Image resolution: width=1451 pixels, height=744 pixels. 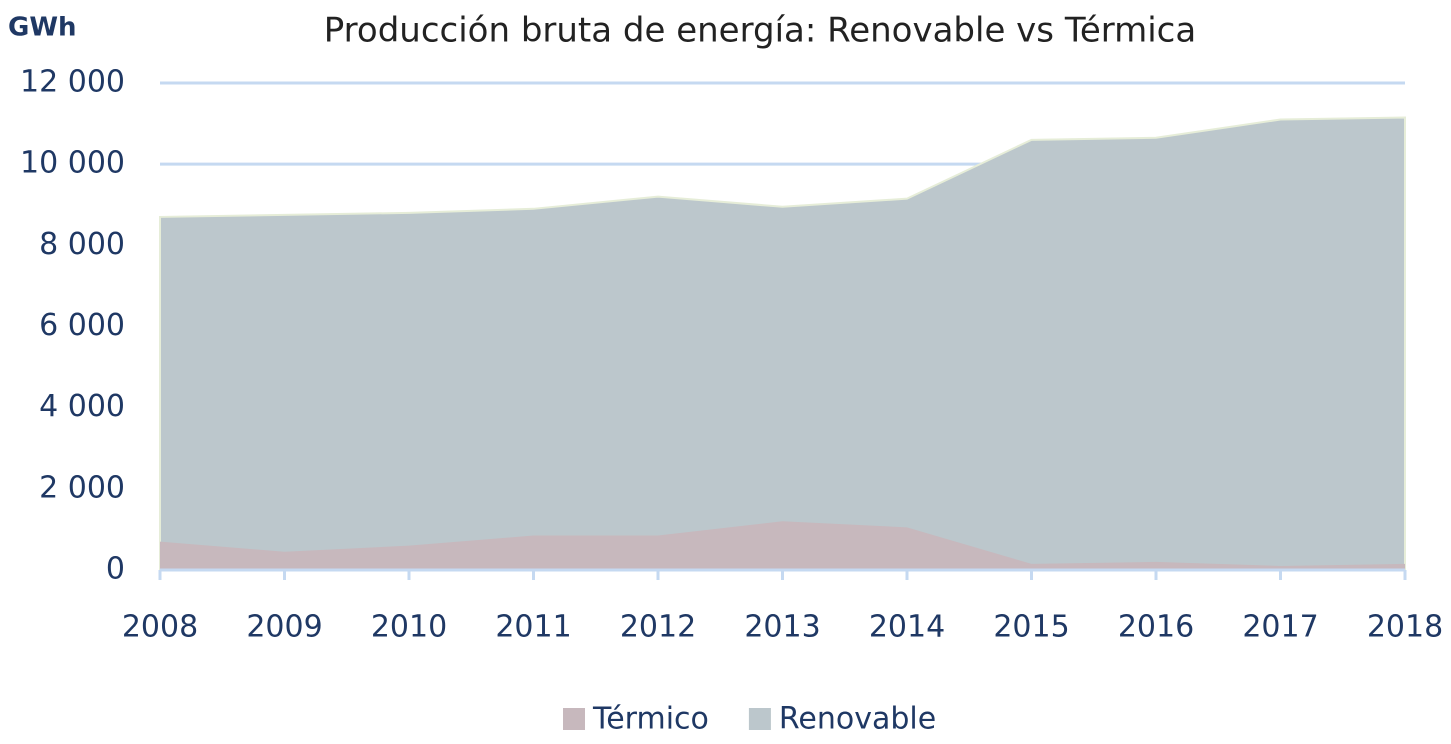 What do you see at coordinates (782, 545) in the screenshot?
I see `area` at bounding box center [782, 545].